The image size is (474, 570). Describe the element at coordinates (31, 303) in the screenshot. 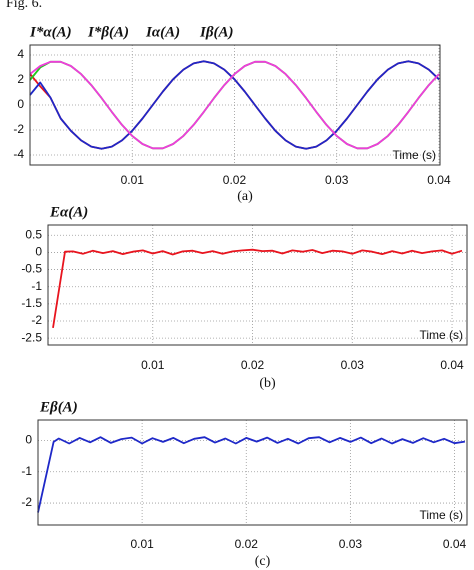

I see `y-tick-label: -1.5` at that location.